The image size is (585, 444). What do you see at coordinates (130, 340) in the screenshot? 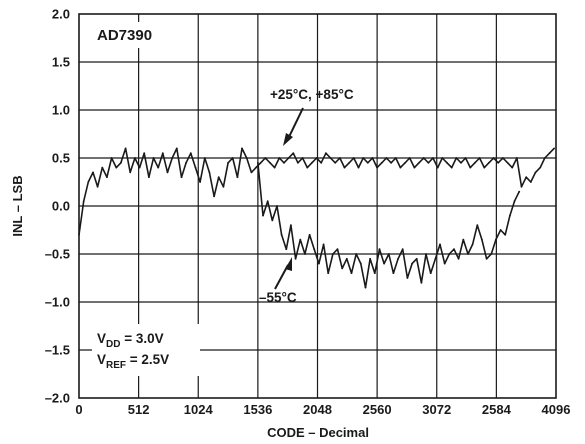
I see `vdd-condition: VDD = 3.0V` at bounding box center [130, 340].